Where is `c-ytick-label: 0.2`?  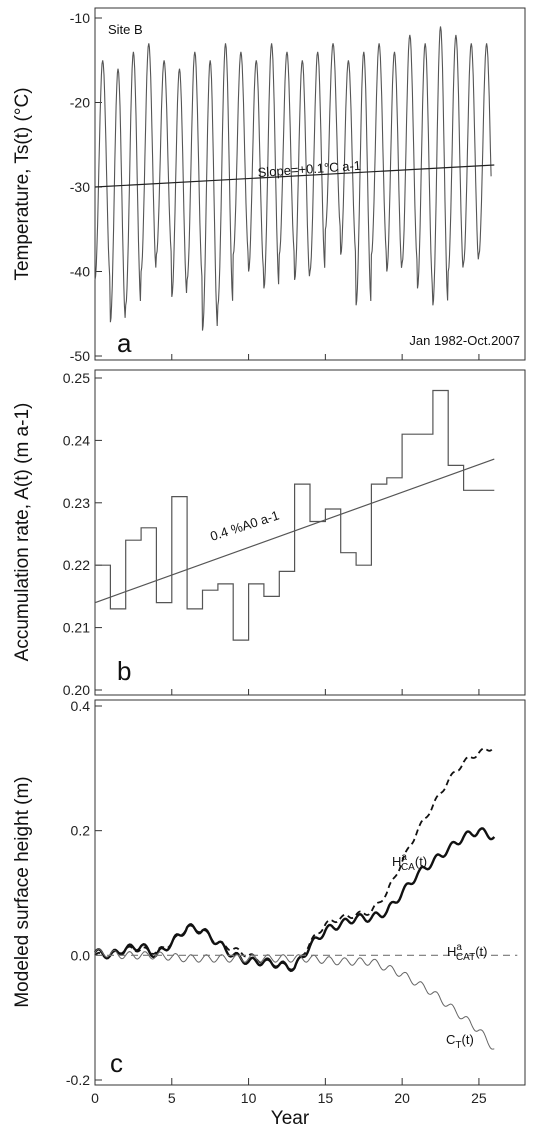
c-ytick-label: 0.2 is located at coordinates (81, 831).